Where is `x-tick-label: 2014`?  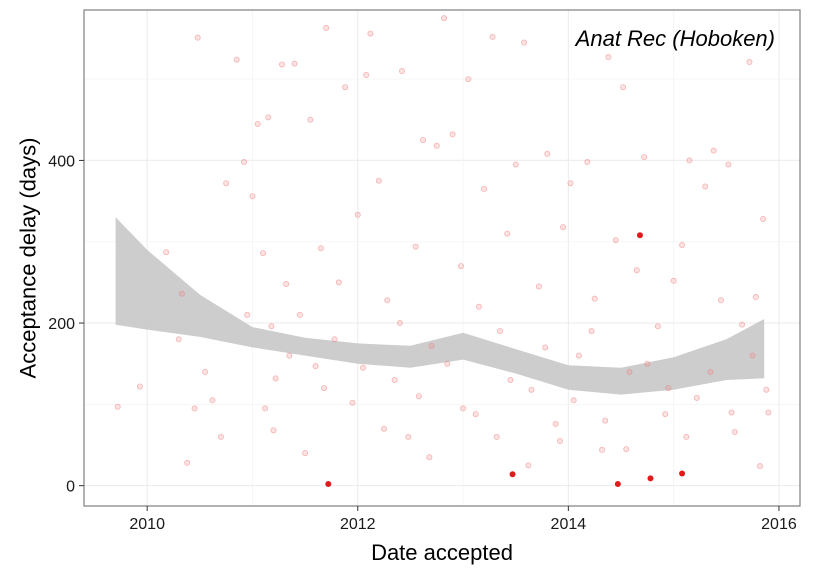
x-tick-label: 2014 is located at coordinates (569, 524).